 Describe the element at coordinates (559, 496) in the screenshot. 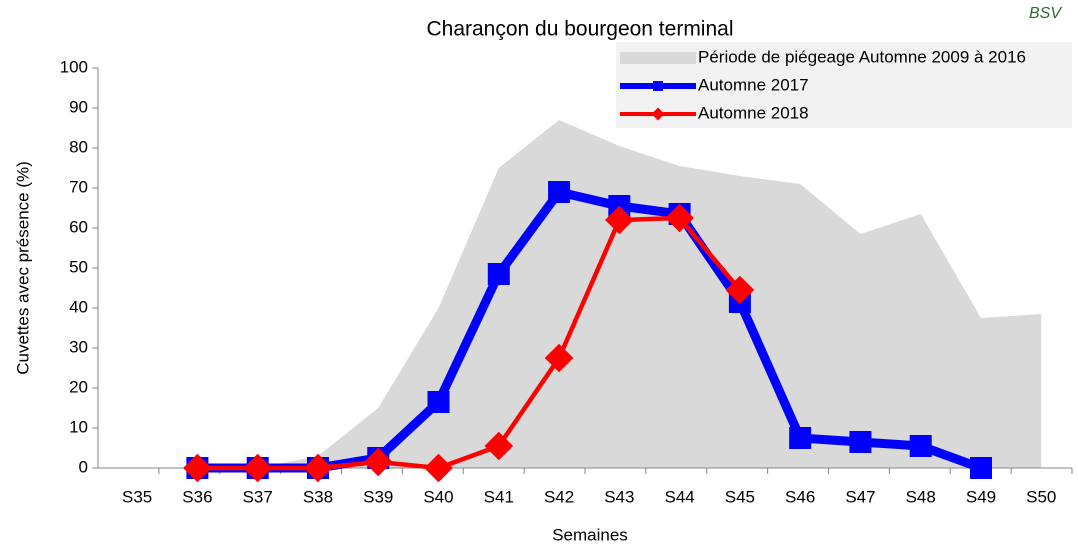

I see `x-tick-label: S42` at that location.